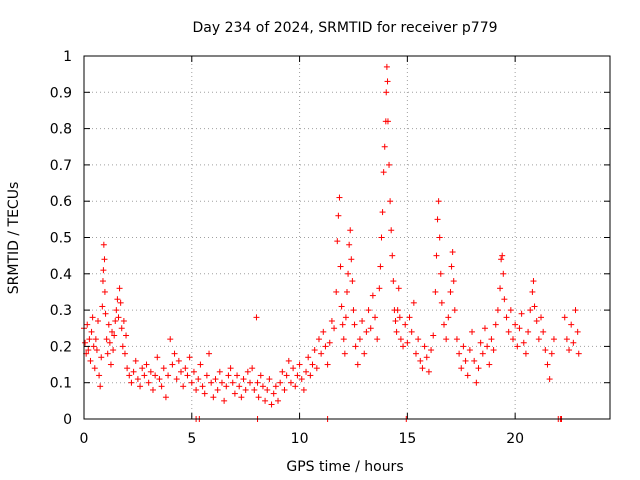 The image size is (640, 480). What do you see at coordinates (61, 202) in the screenshot?
I see `y-tick-label: 0.6` at bounding box center [61, 202].